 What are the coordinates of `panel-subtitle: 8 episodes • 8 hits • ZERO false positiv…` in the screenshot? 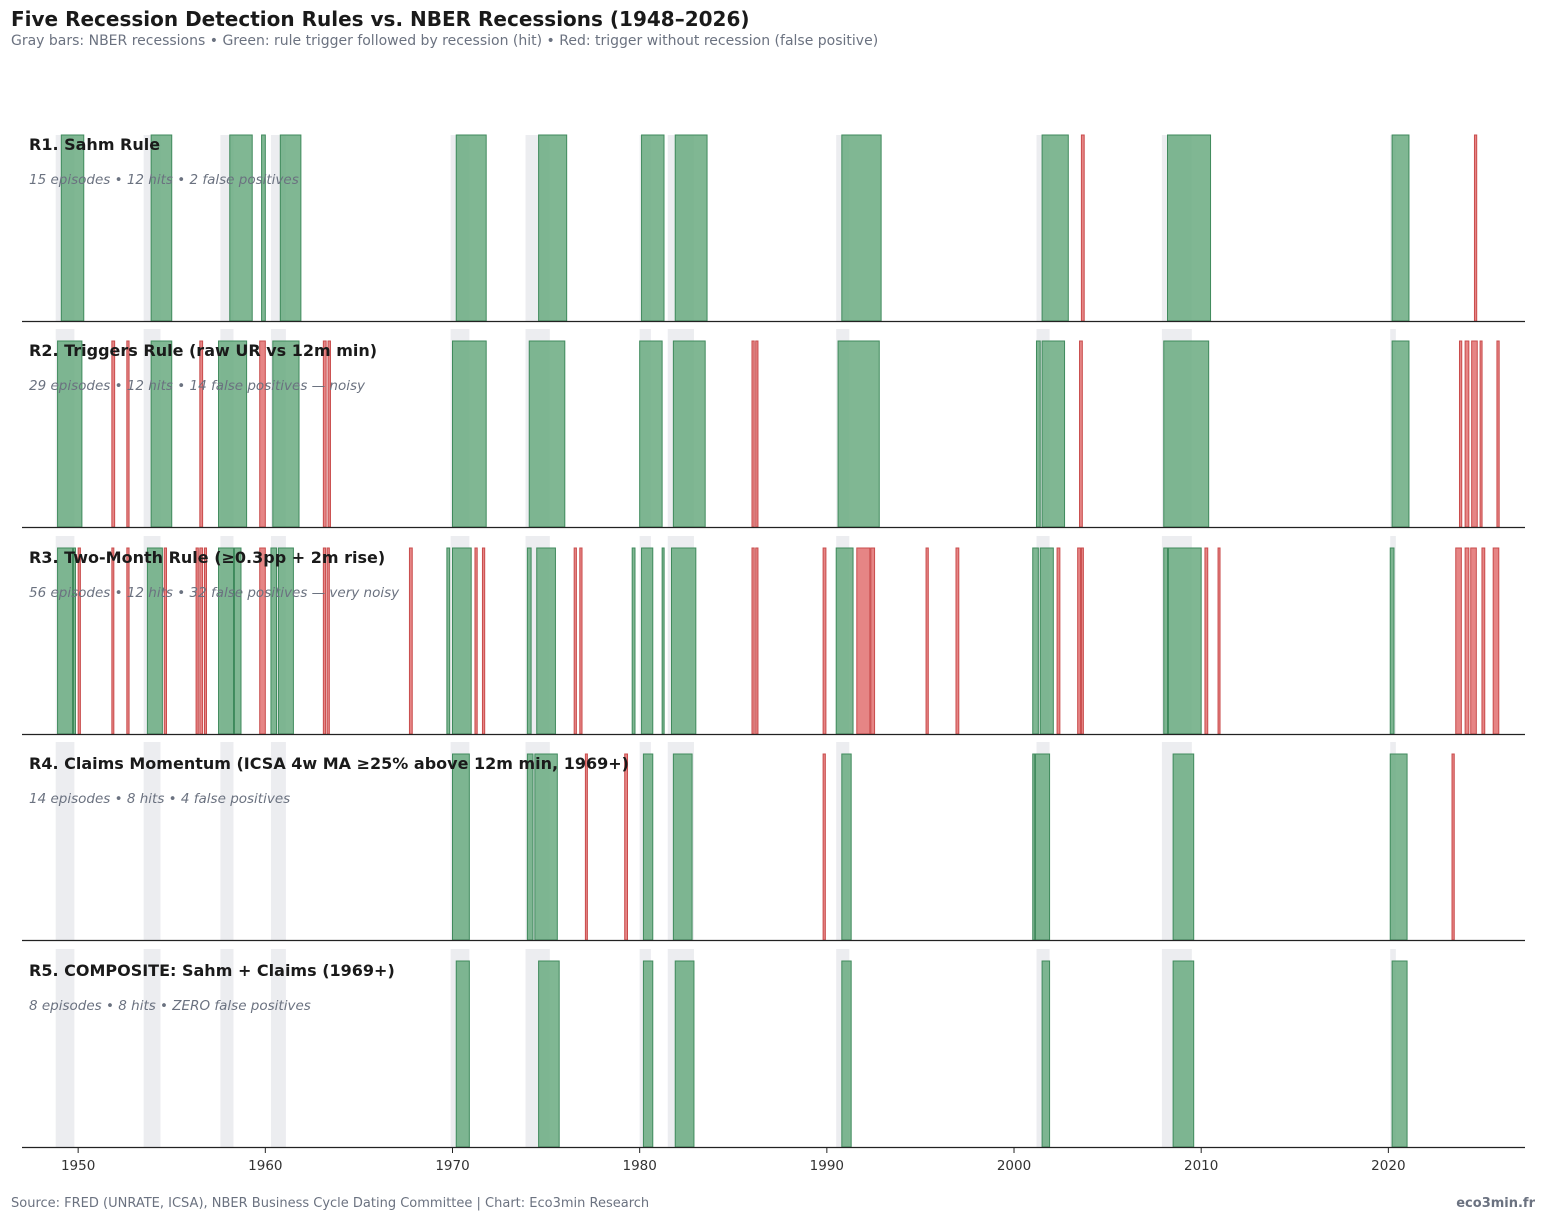 It's located at (170, 1006).